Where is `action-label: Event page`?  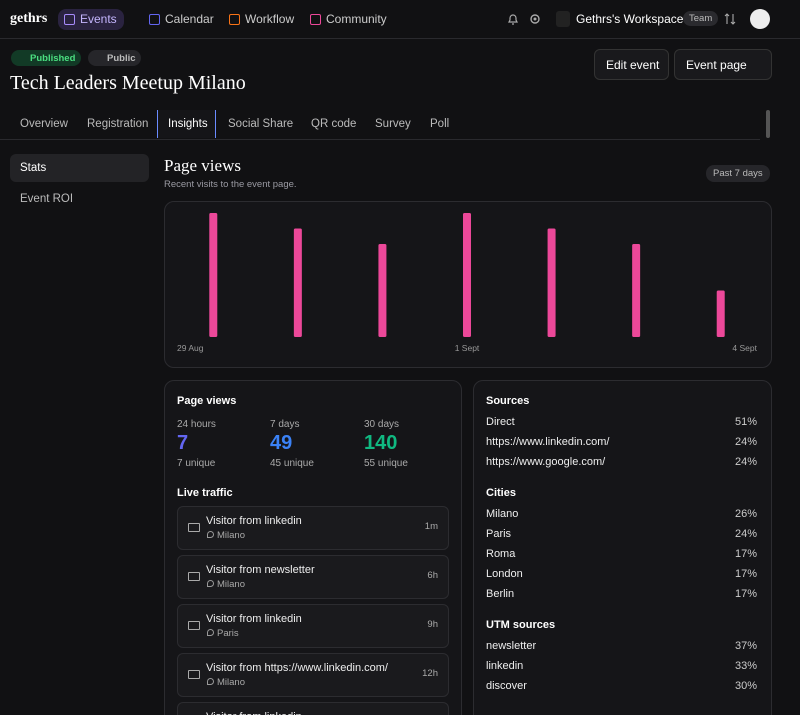
action-label: Event page is located at coordinates (716, 65).